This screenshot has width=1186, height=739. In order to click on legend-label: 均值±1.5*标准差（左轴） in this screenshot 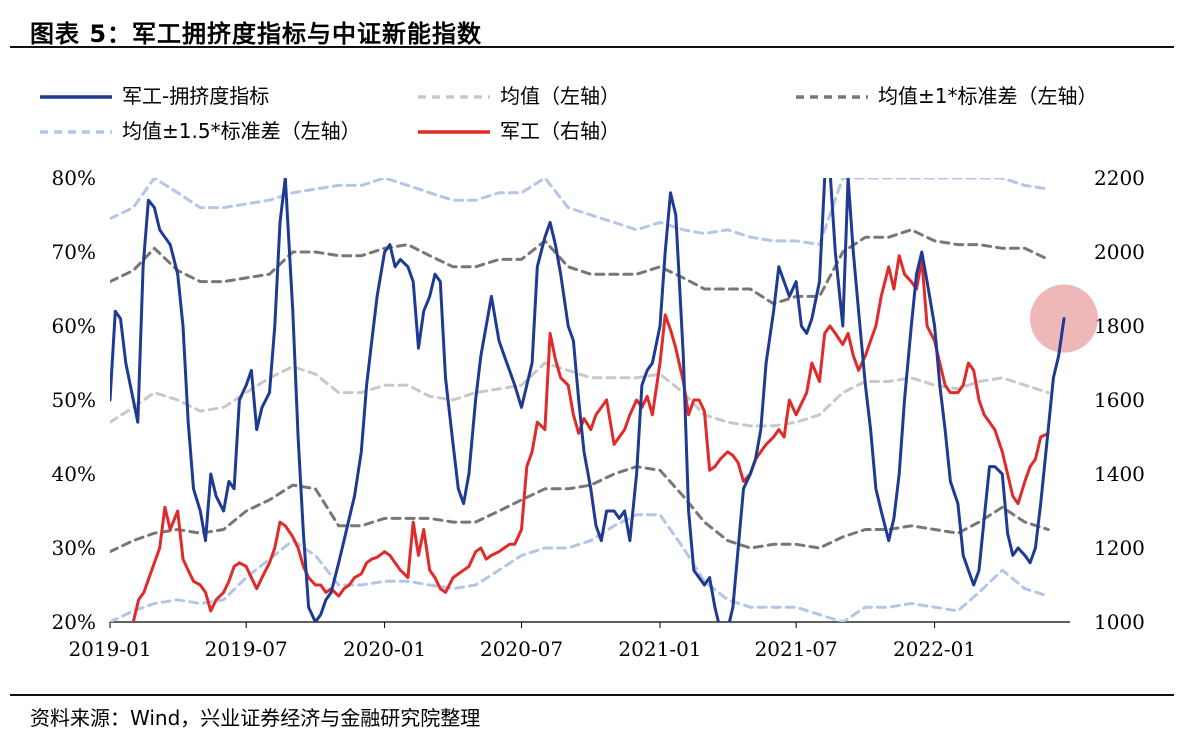, I will do `click(241, 131)`.